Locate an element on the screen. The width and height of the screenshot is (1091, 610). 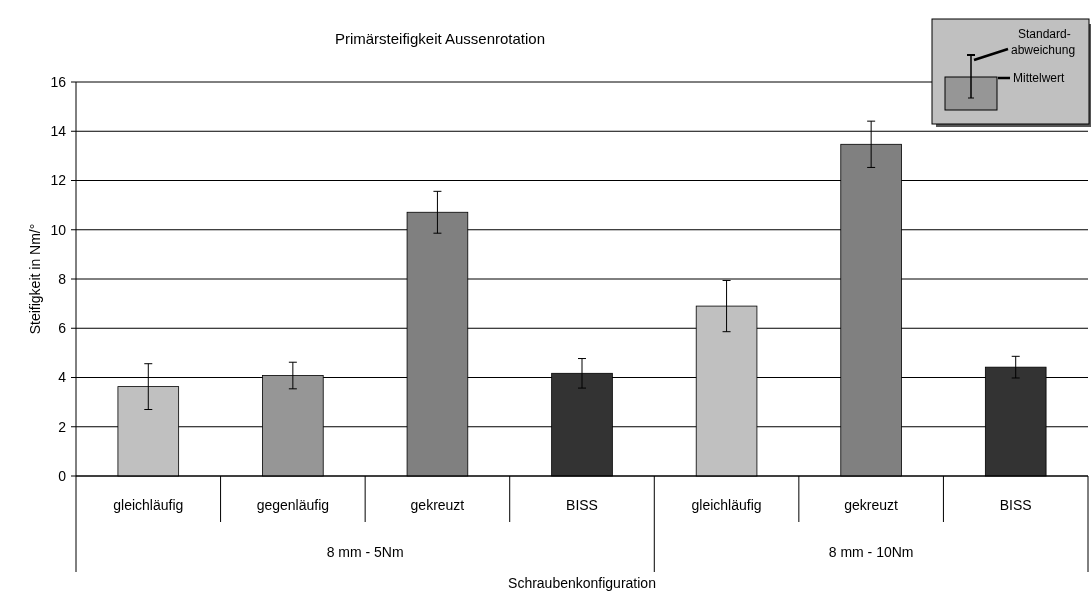
text: 8 mm - 5Nm is located at coordinates (365, 551).